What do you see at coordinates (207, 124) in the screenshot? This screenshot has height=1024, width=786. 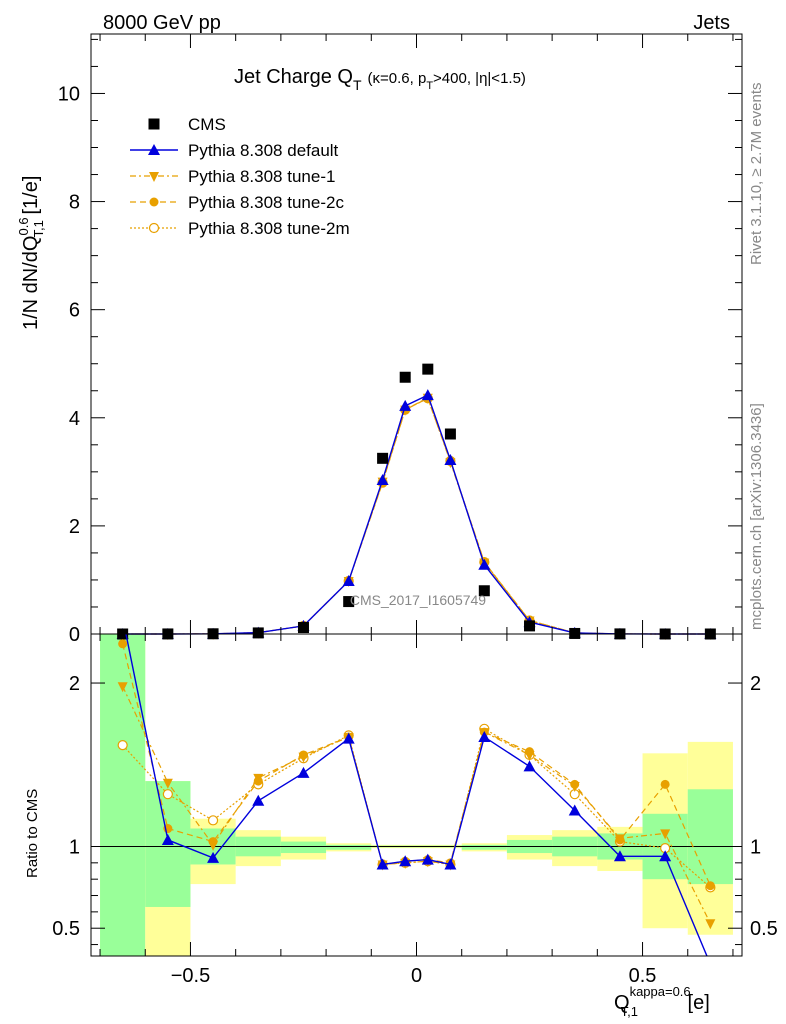 I see `legend-label-cms: CMS` at bounding box center [207, 124].